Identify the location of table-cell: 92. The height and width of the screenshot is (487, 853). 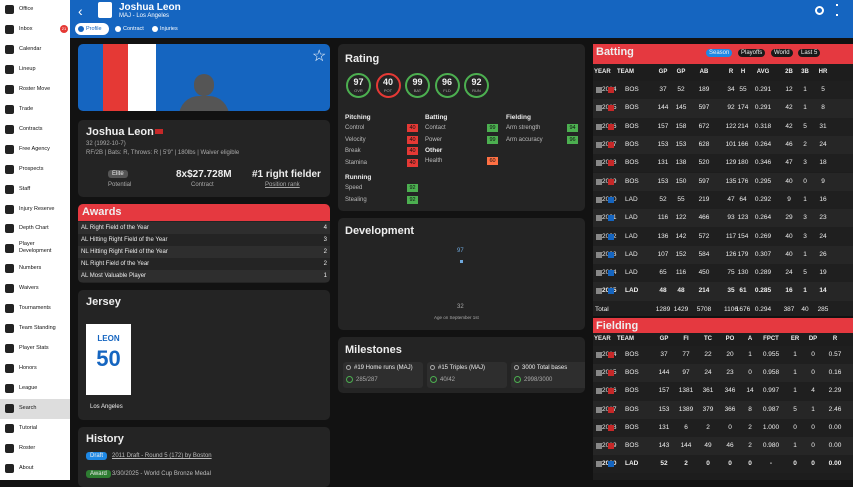
(731, 108).